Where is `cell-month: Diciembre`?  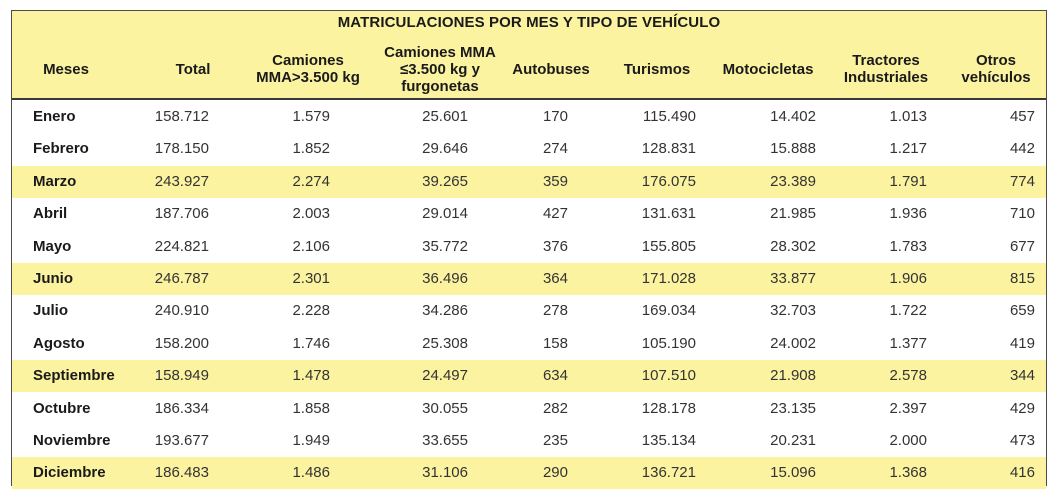 cell-month: Diciembre is located at coordinates (69, 473).